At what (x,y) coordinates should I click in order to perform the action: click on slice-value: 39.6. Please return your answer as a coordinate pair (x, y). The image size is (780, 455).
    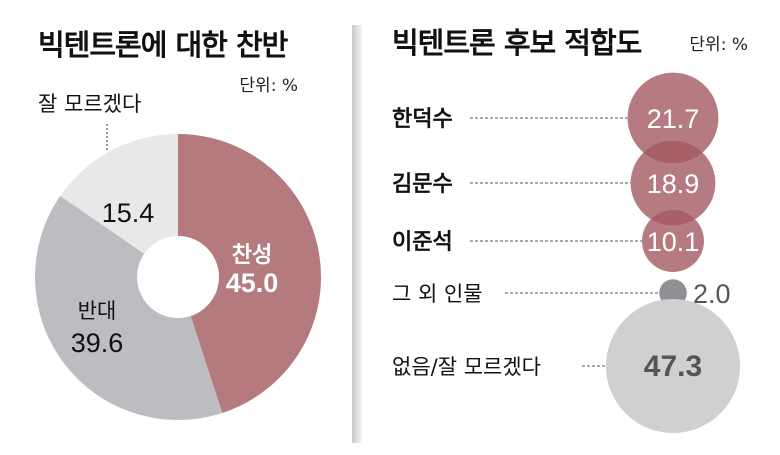
    Looking at the image, I should click on (97, 343).